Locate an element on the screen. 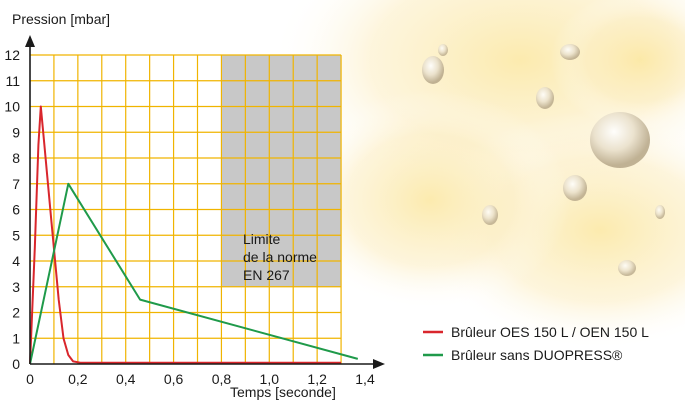 The image size is (685, 401). x-tick-label: 1,4 is located at coordinates (365, 379).